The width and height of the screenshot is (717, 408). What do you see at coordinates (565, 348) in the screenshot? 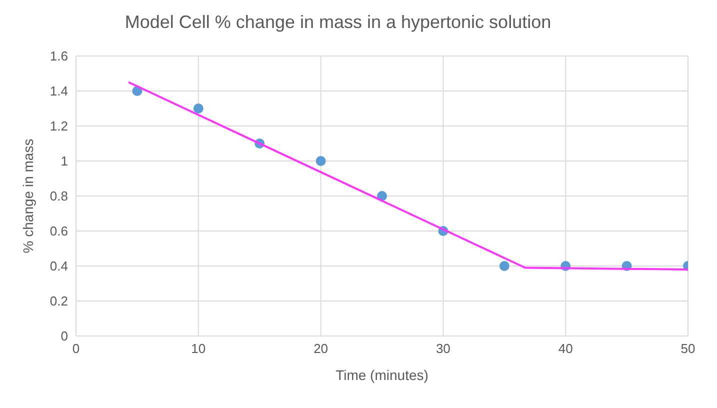
I see `x-tick-label: 40` at bounding box center [565, 348].